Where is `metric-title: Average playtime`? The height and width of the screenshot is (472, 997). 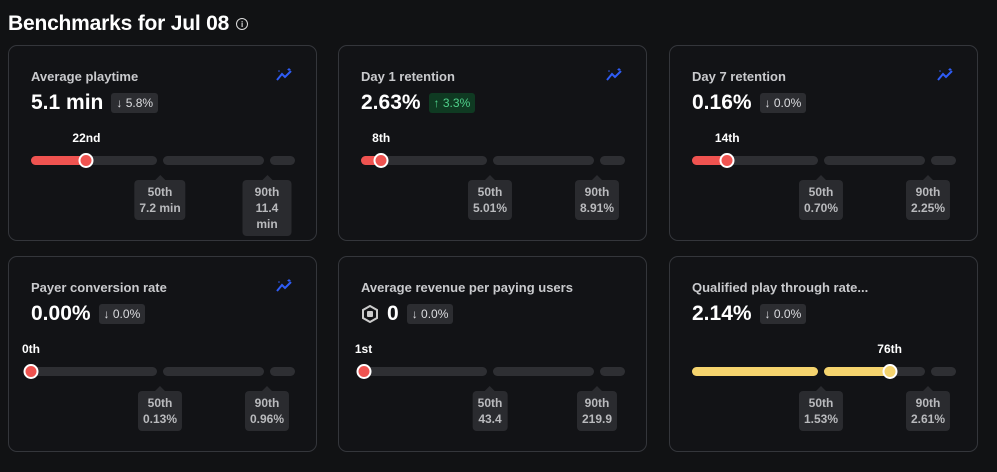
metric-title: Average playtime is located at coordinates (85, 76).